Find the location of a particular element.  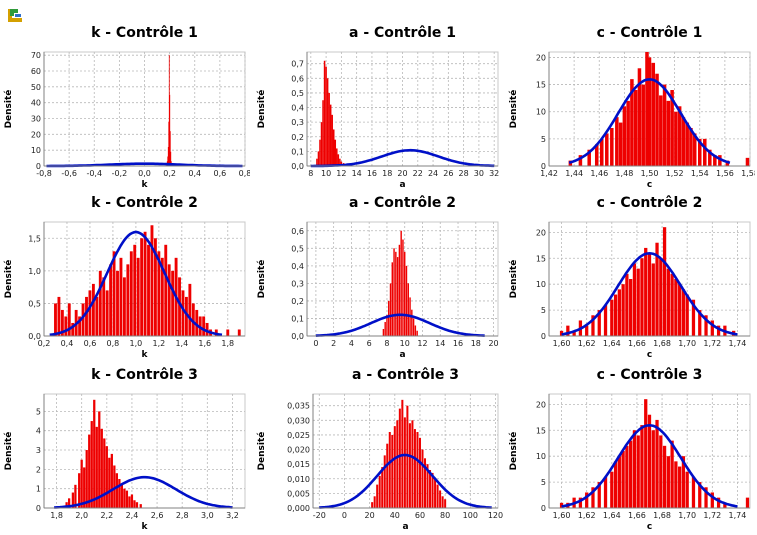

x-axis-label: k is located at coordinates (145, 355).